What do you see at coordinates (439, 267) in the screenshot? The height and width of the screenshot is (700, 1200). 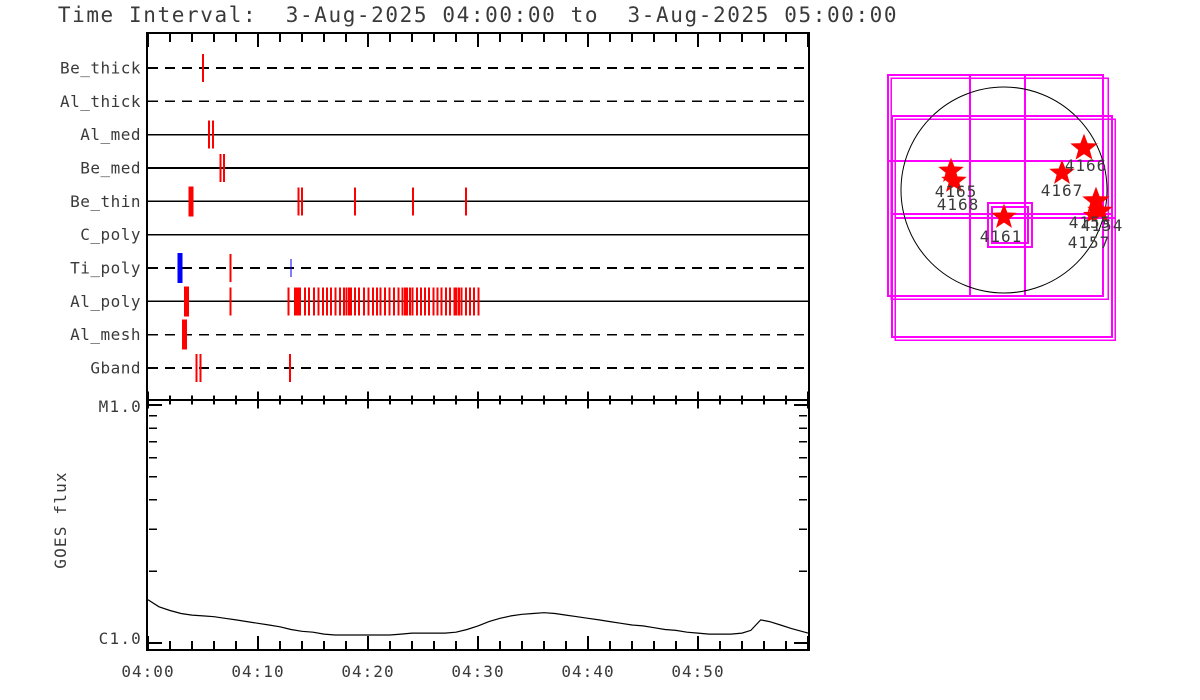 I see `row-Ti_poly: Ti_poly` at bounding box center [439, 267].